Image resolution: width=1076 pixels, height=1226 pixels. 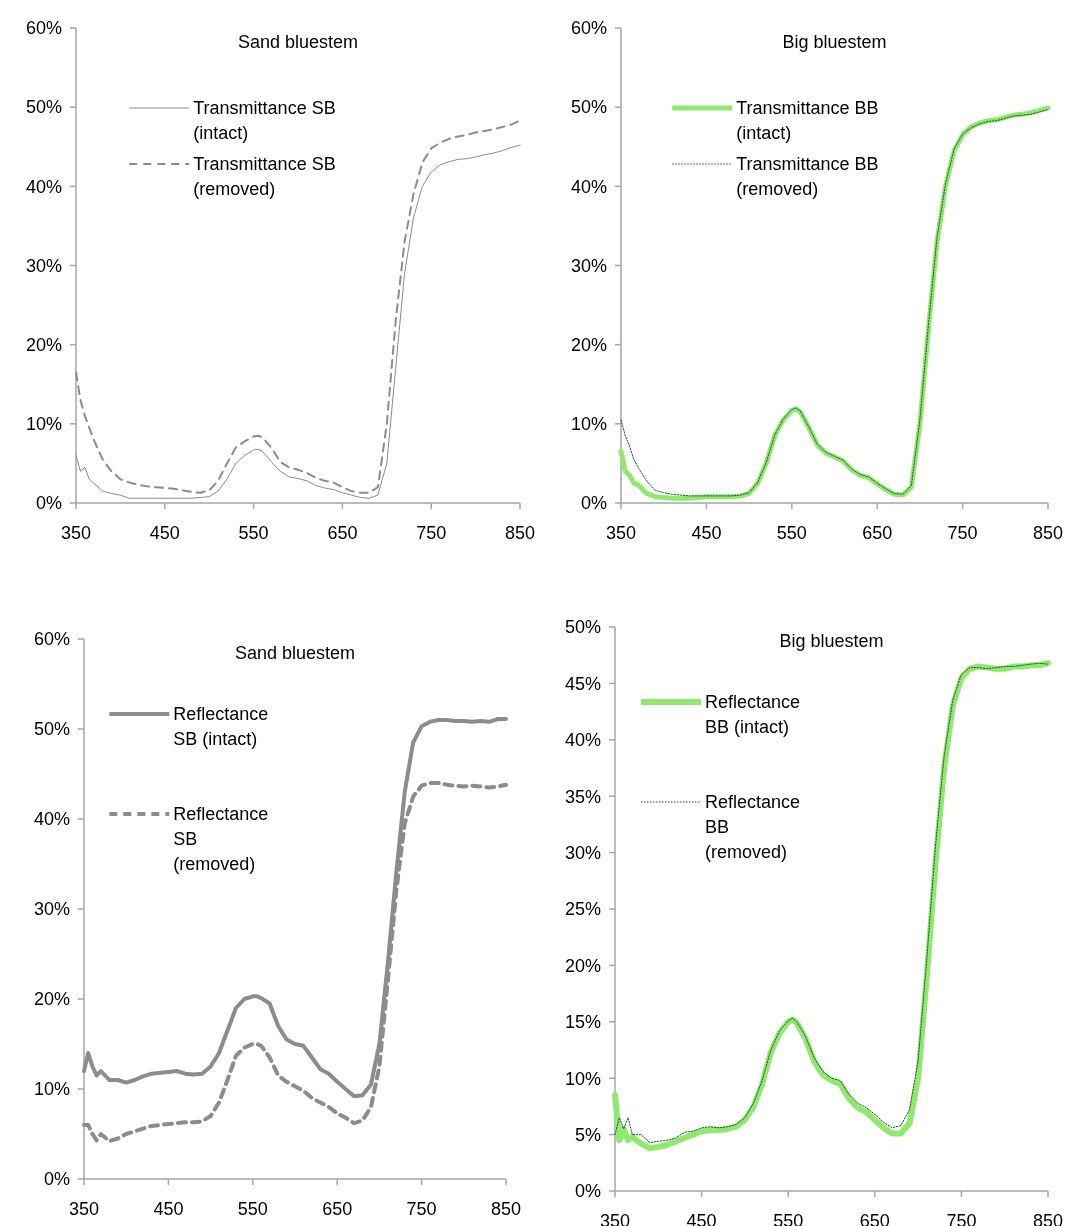 I want to click on legend-label: Transmittance BB (removed), so click(x=807, y=177).